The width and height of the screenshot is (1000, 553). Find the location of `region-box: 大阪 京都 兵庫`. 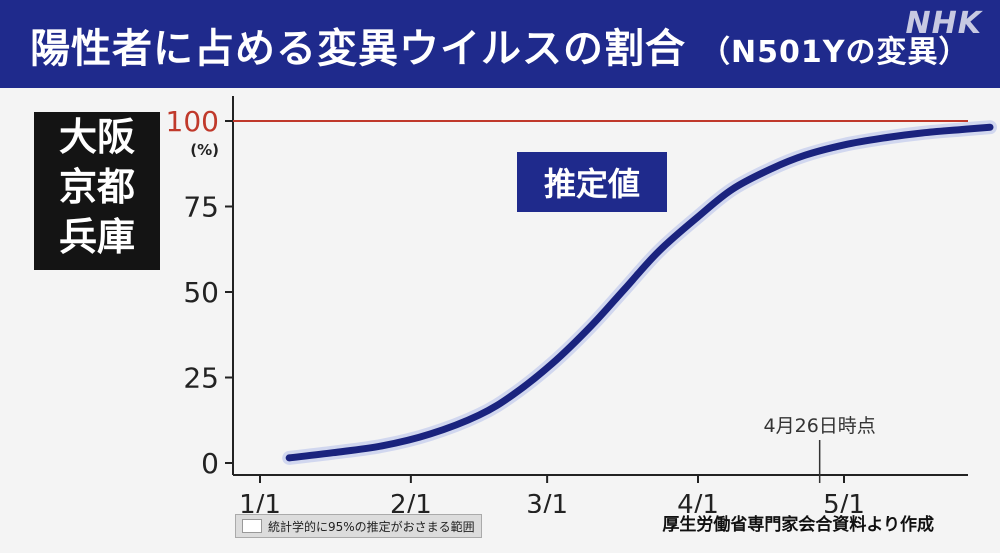

region-box: 大阪 京都 兵庫 is located at coordinates (97, 191).